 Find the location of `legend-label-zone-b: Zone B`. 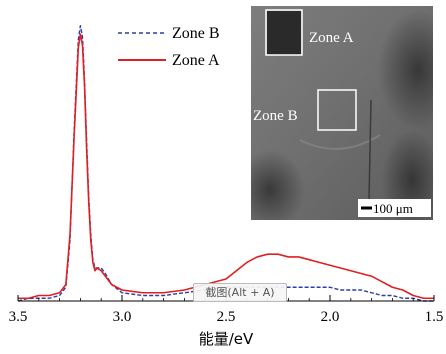

legend-label-zone-b: Zone B is located at coordinates (196, 33).